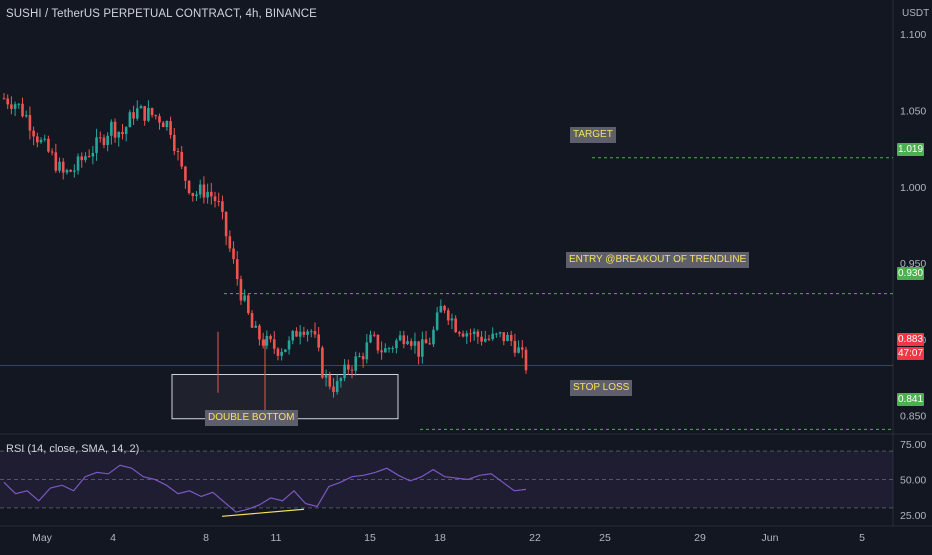 This screenshot has height=555, width=932. Describe the element at coordinates (535, 538) in the screenshot. I see `x-tick-label: 22` at that location.